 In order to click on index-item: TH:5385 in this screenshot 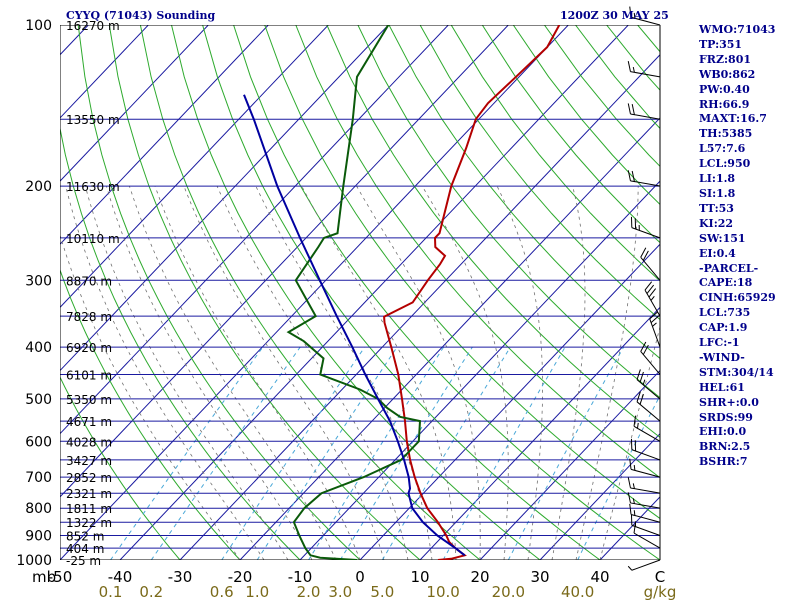, I will do `click(726, 134)`.